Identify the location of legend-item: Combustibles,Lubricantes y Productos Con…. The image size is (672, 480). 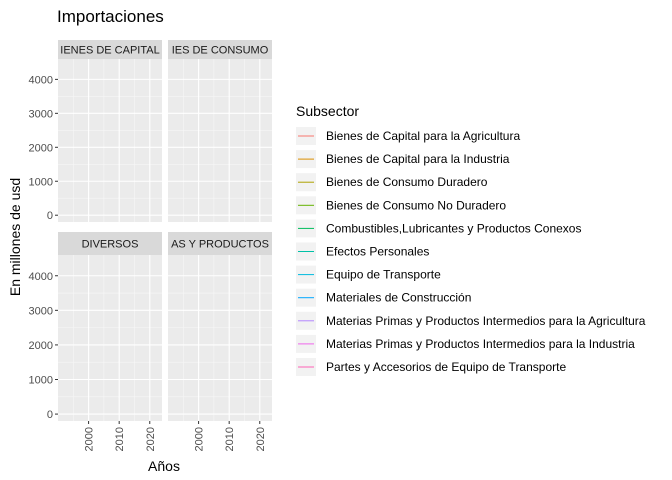
(438, 228).